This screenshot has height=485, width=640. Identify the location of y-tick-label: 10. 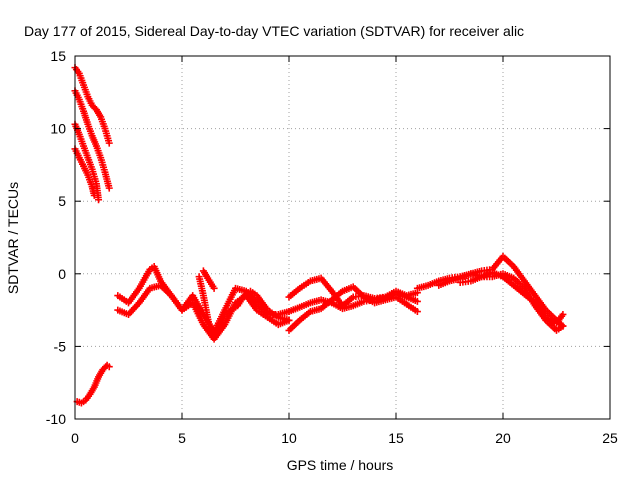
(58, 129).